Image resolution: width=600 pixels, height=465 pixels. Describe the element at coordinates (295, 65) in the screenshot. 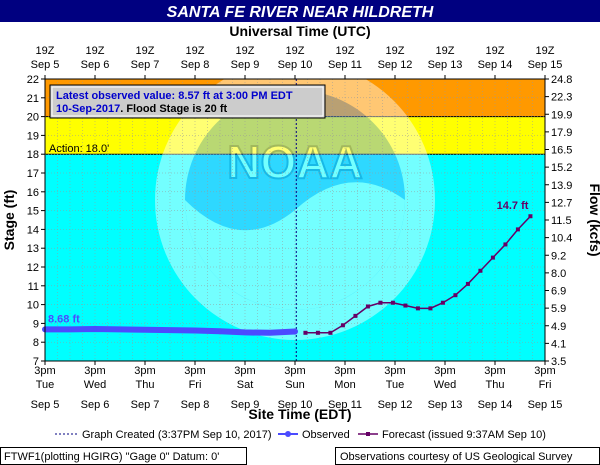

I see `x-top-tick-date: Sep 10` at that location.